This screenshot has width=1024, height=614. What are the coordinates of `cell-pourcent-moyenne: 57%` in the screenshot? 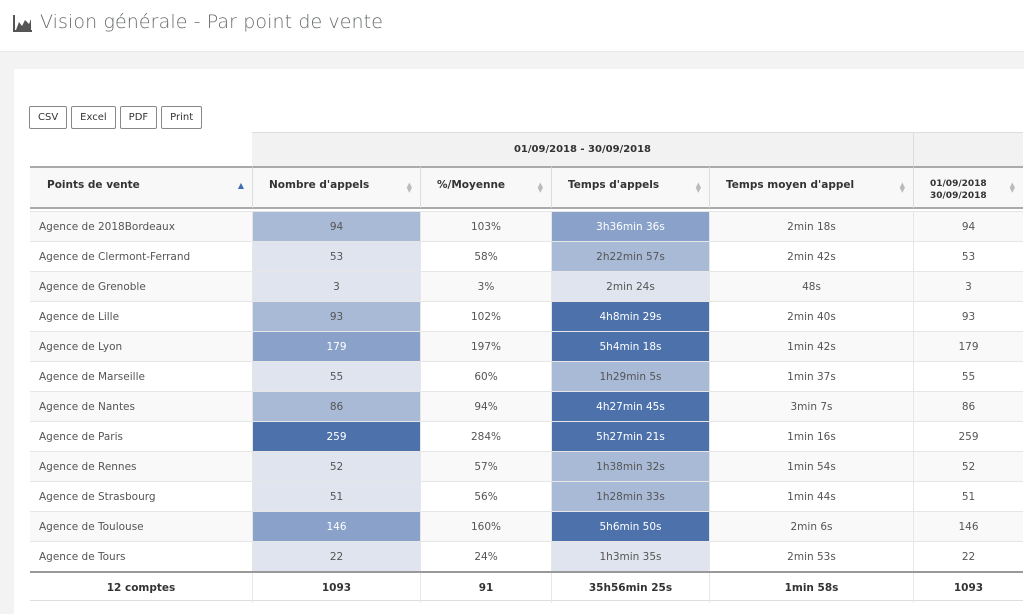 It's located at (485, 467).